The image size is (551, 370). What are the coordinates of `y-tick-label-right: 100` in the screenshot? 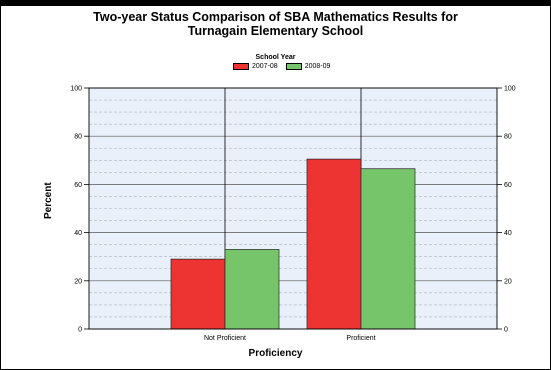 It's located at (510, 89).